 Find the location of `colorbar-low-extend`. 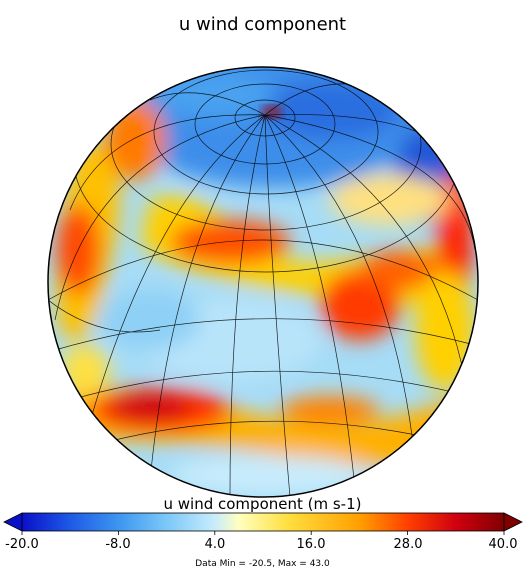

colorbar-low-extend is located at coordinates (13, 522).